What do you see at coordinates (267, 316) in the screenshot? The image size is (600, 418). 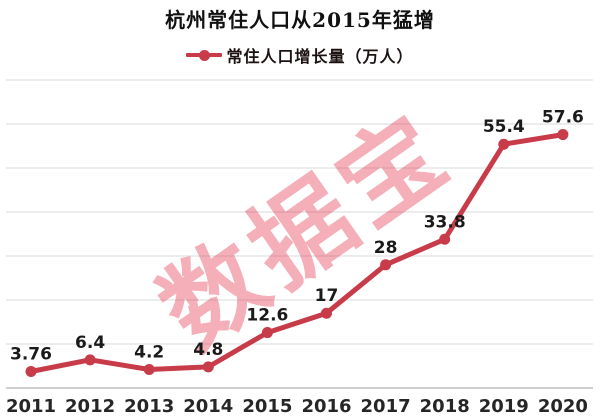 I see `svg-text: 12.6` at bounding box center [267, 316].